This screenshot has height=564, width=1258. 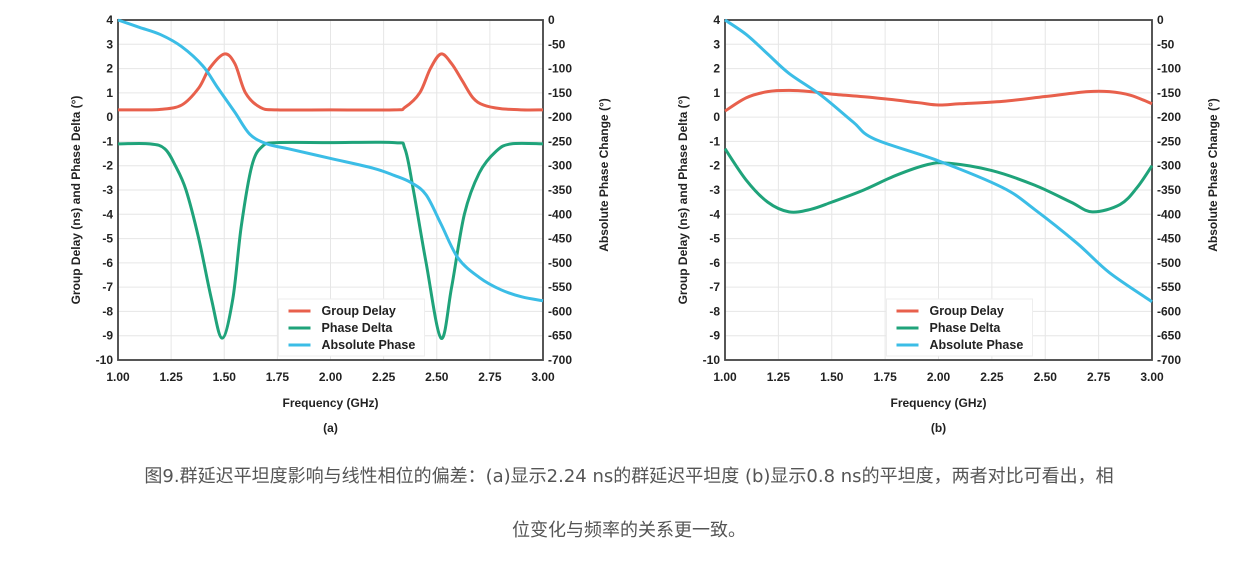 What do you see at coordinates (629, 530) in the screenshot?
I see `caption-line-2: 位变化与频率的关系更一致。` at bounding box center [629, 530].